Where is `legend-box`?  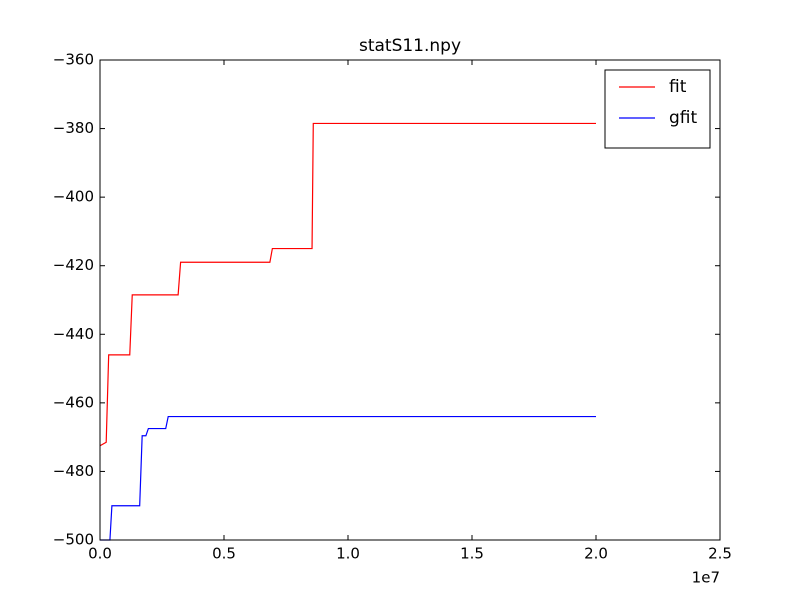 legend-box is located at coordinates (657, 109).